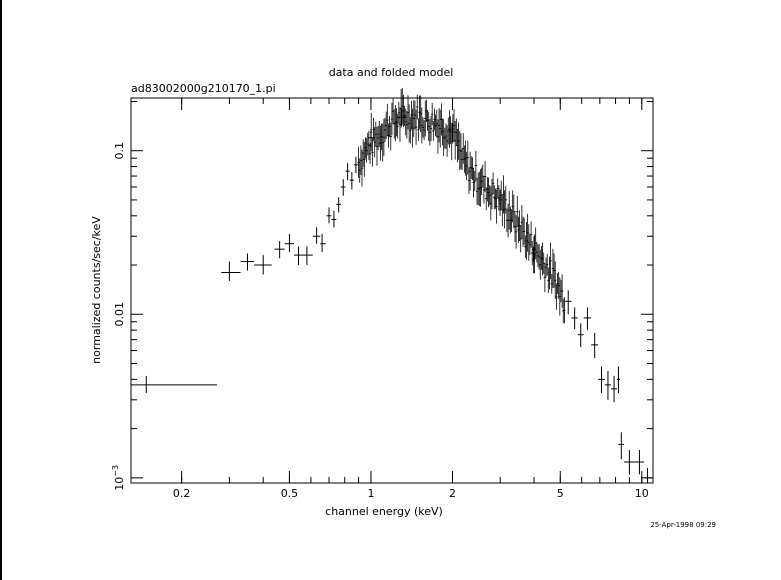 The image size is (781, 580). What do you see at coordinates (290, 493) in the screenshot?
I see `x-tick-label: 0.5` at bounding box center [290, 493].